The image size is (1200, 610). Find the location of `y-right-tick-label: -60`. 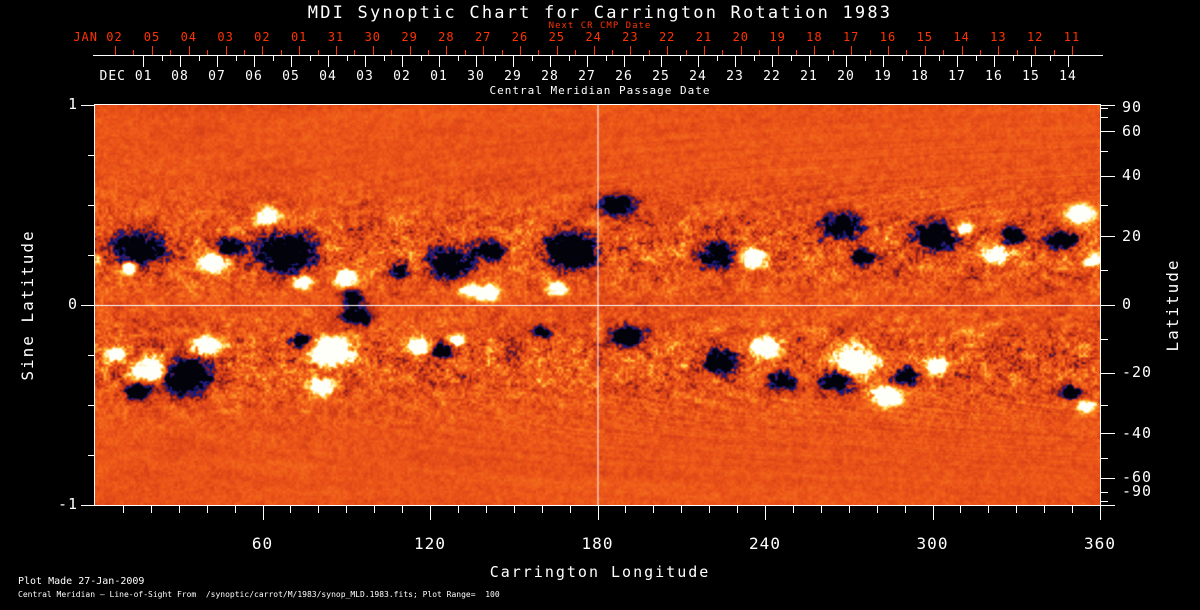

y-right-tick-label: -60 is located at coordinates (1137, 477).